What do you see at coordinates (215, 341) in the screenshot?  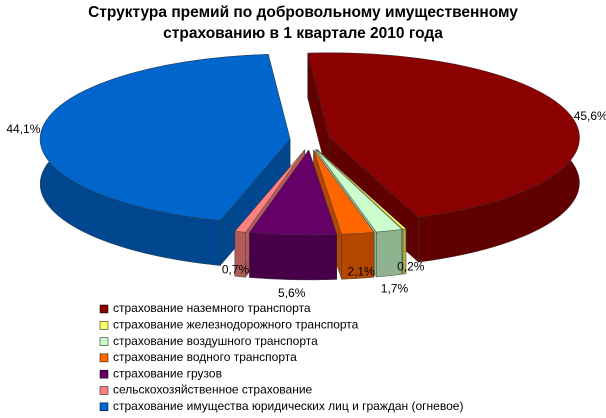 I see `legend-label: страхование воздушного транспорта` at bounding box center [215, 341].